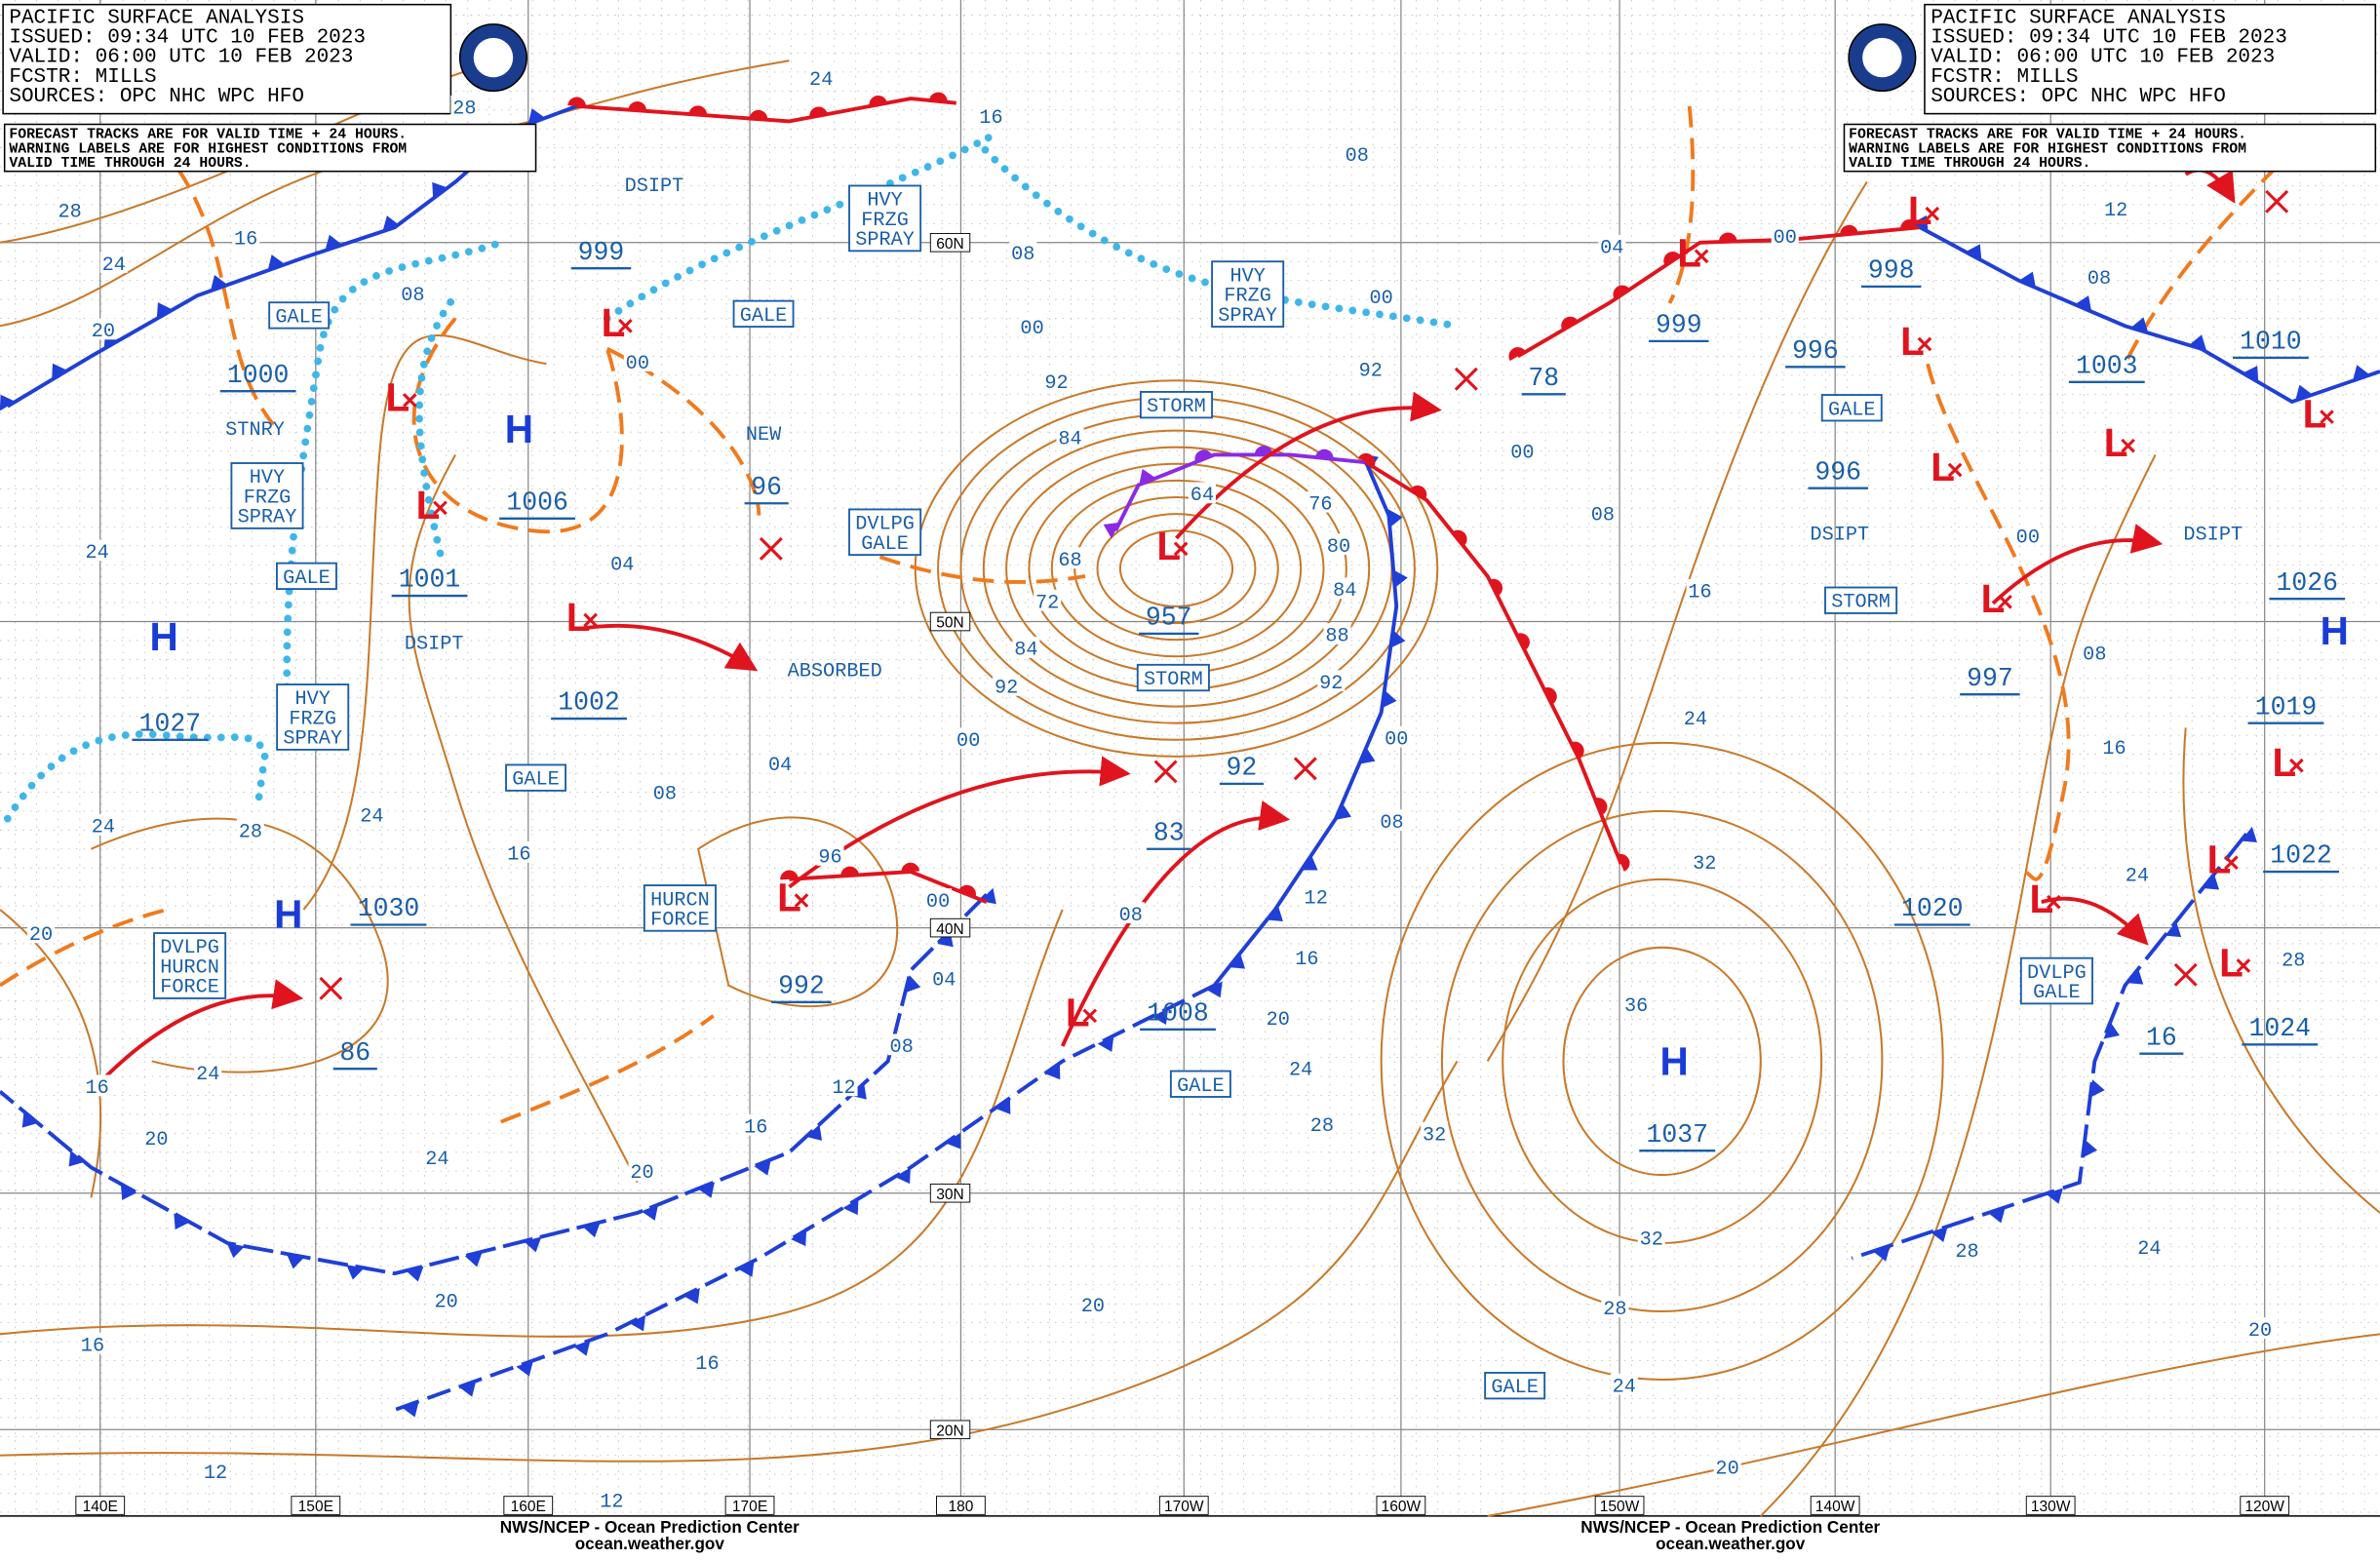 The height and width of the screenshot is (1560, 2380). What do you see at coordinates (950, 1195) in the screenshot?
I see `latitude-label: 30N` at bounding box center [950, 1195].